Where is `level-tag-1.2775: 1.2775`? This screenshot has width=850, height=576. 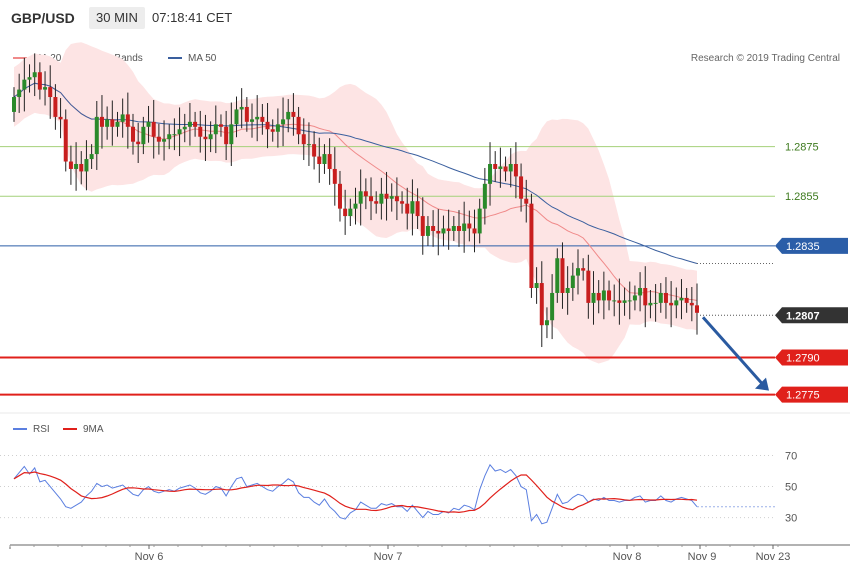
level-tag-1.2775: 1.2775 is located at coordinates (811, 394).